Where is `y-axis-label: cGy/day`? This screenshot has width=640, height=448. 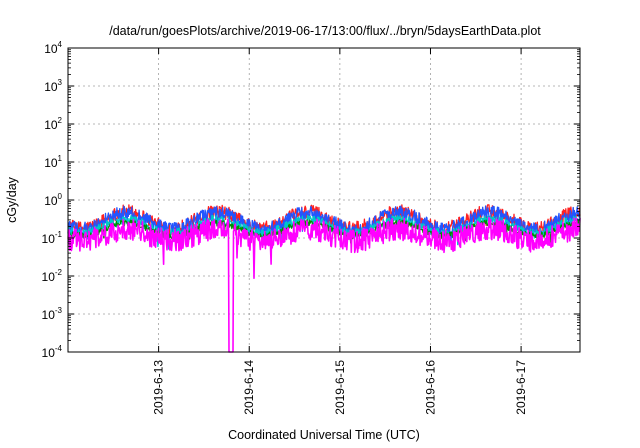
y-axis-label: cGy/day is located at coordinates (12, 199).